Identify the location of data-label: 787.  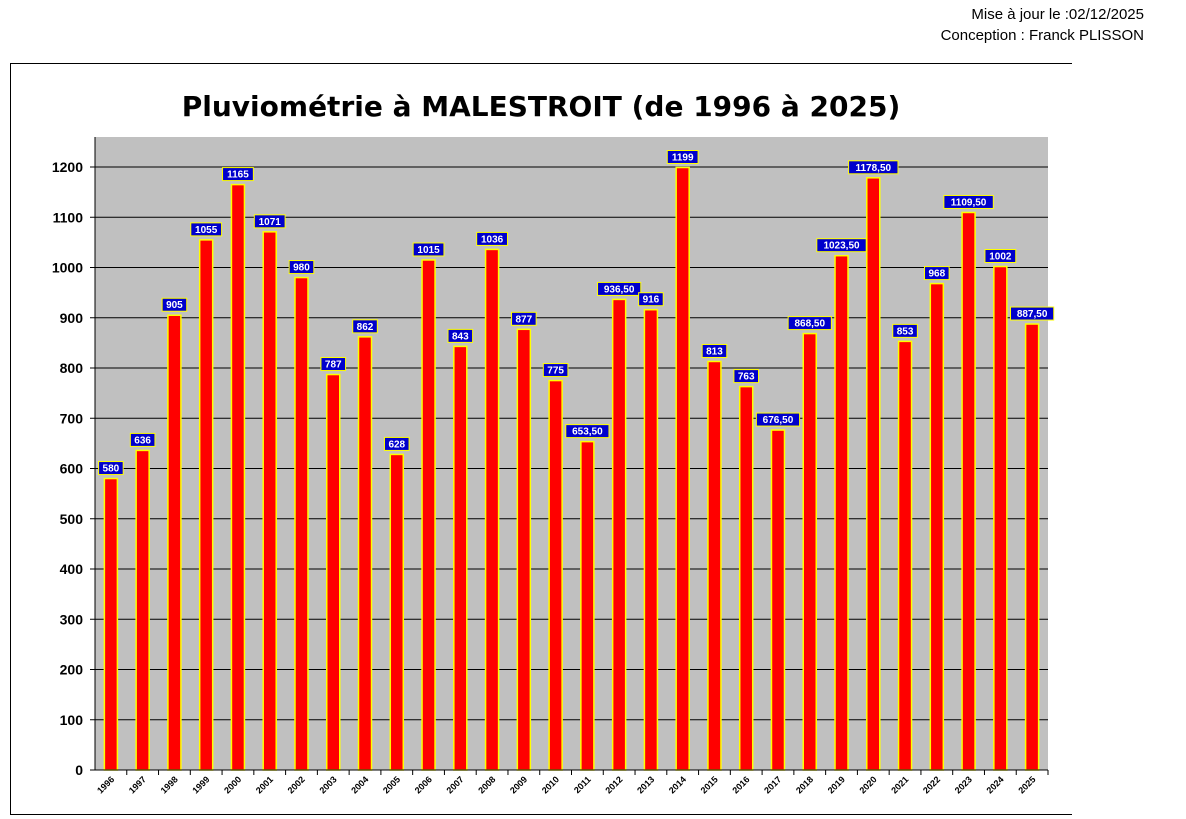
(333, 364).